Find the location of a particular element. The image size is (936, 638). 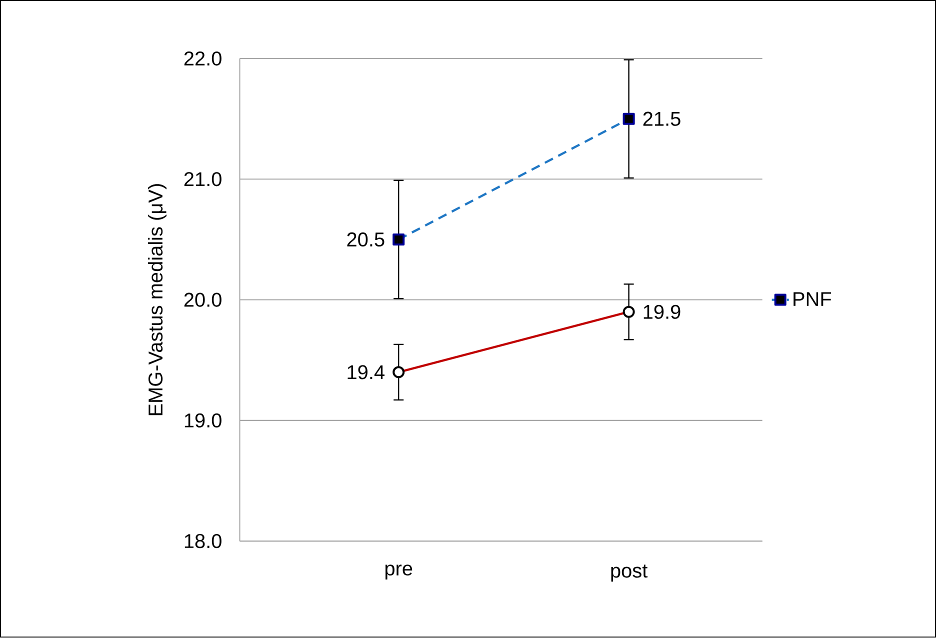

y-tick-label: 18.0 is located at coordinates (203, 541).